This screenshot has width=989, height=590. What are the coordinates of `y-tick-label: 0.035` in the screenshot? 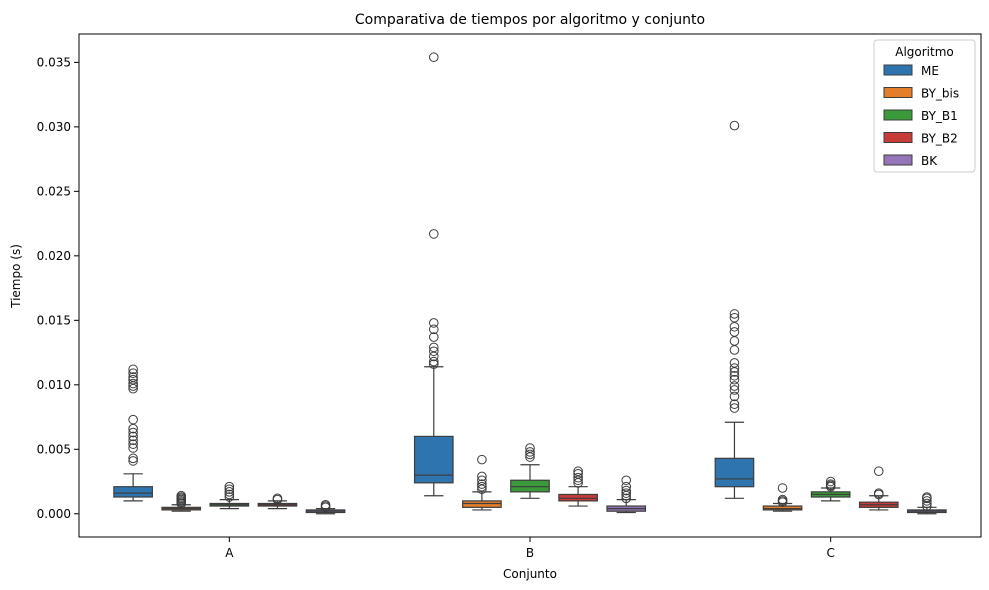 It's located at (54, 62).